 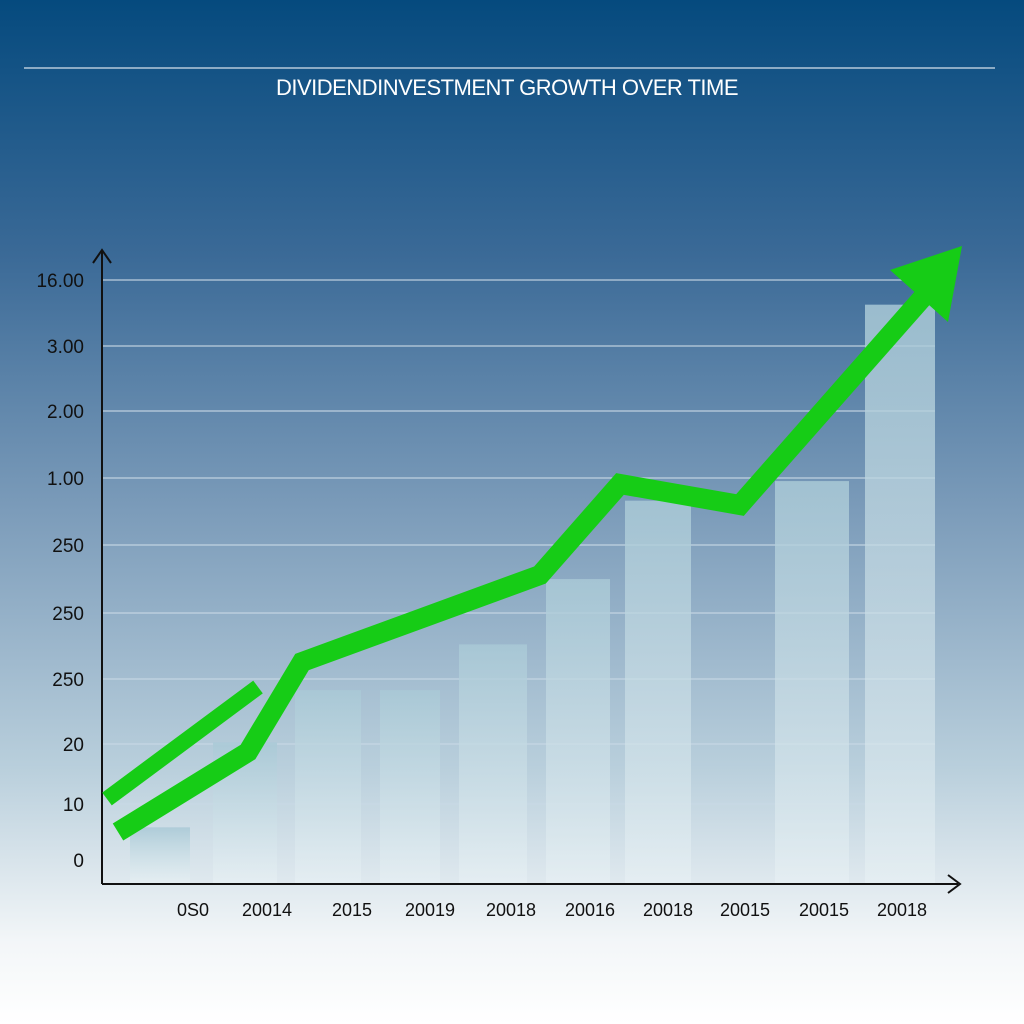 I want to click on x-tick-label: 20019, so click(x=430, y=910).